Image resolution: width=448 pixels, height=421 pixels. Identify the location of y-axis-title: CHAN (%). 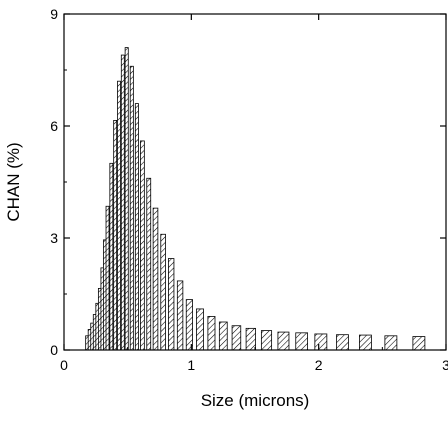
(13, 181).